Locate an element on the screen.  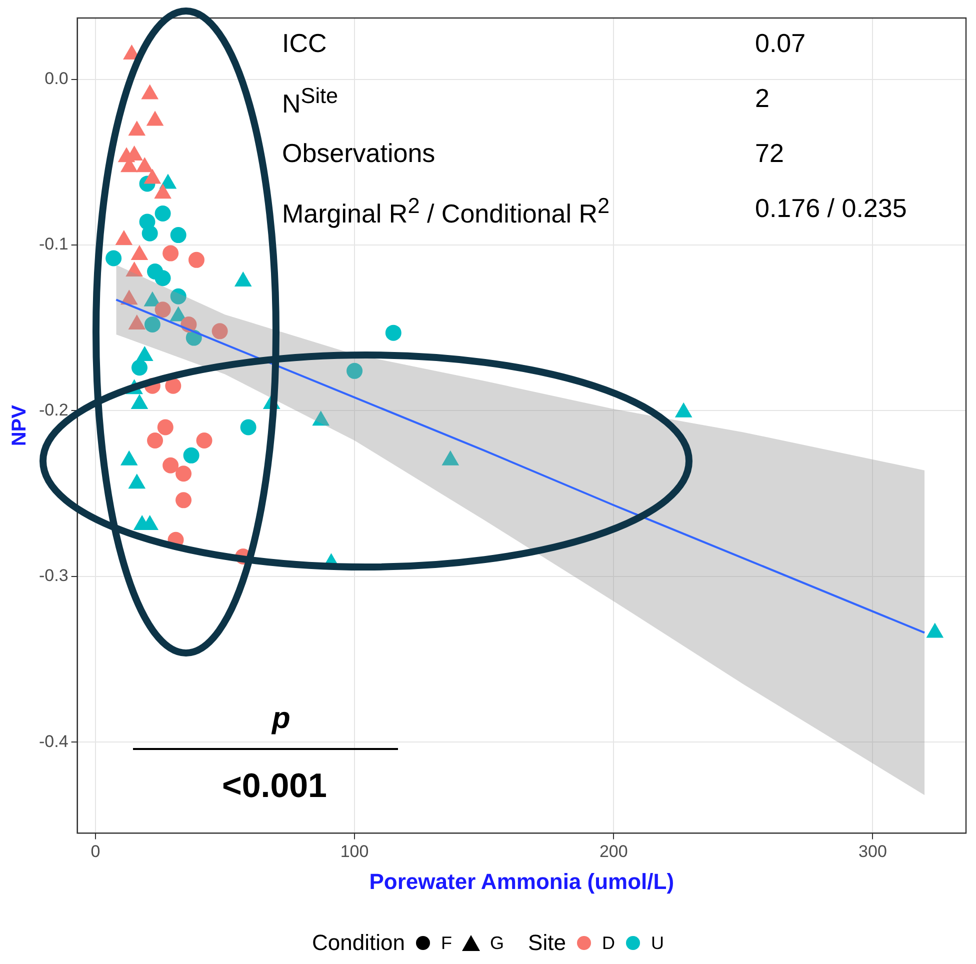
y-tick-label: -0.3 is located at coordinates (53, 576).